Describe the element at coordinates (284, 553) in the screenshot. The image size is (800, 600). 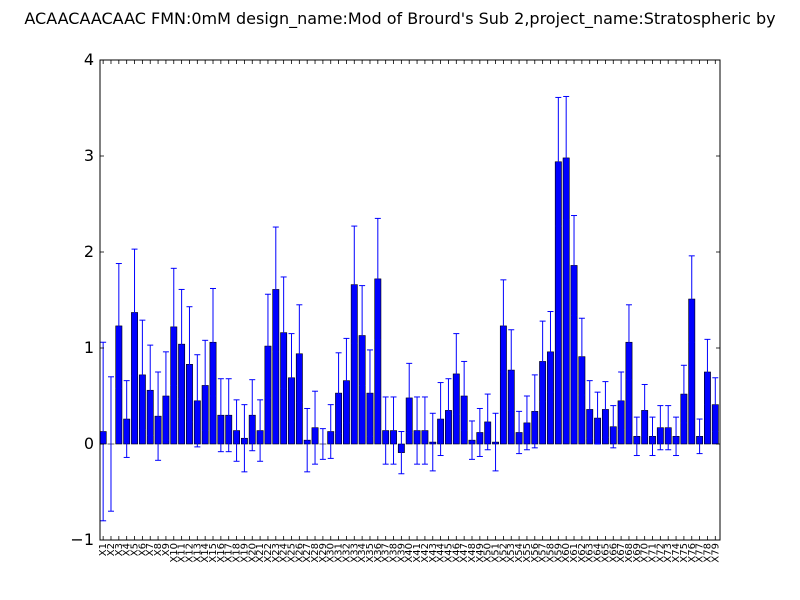
I see `x-tick-label: X24` at that location.